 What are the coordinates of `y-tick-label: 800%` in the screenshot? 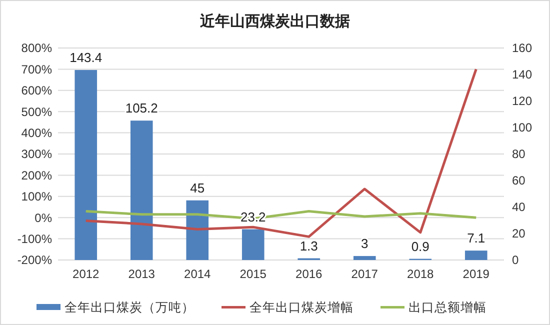 It's located at (36, 48).